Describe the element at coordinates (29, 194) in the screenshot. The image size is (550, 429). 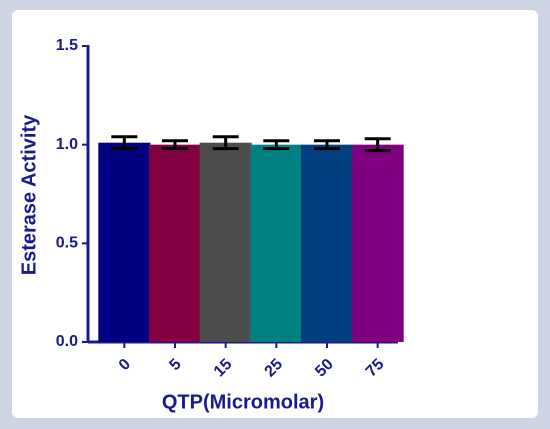
I see `y-axis-label: Esterase Activity` at that location.